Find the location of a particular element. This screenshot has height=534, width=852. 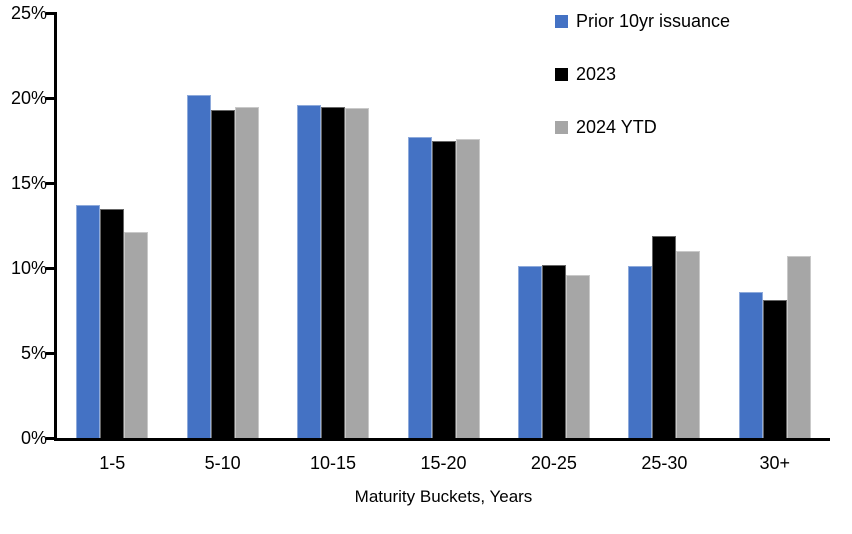

x-axis-line is located at coordinates (442, 439).